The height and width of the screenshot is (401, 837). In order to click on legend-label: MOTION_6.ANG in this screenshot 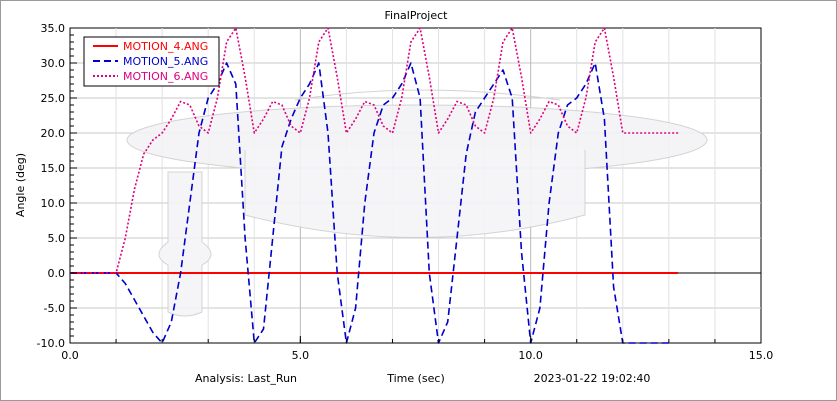, I will do `click(165, 76)`.